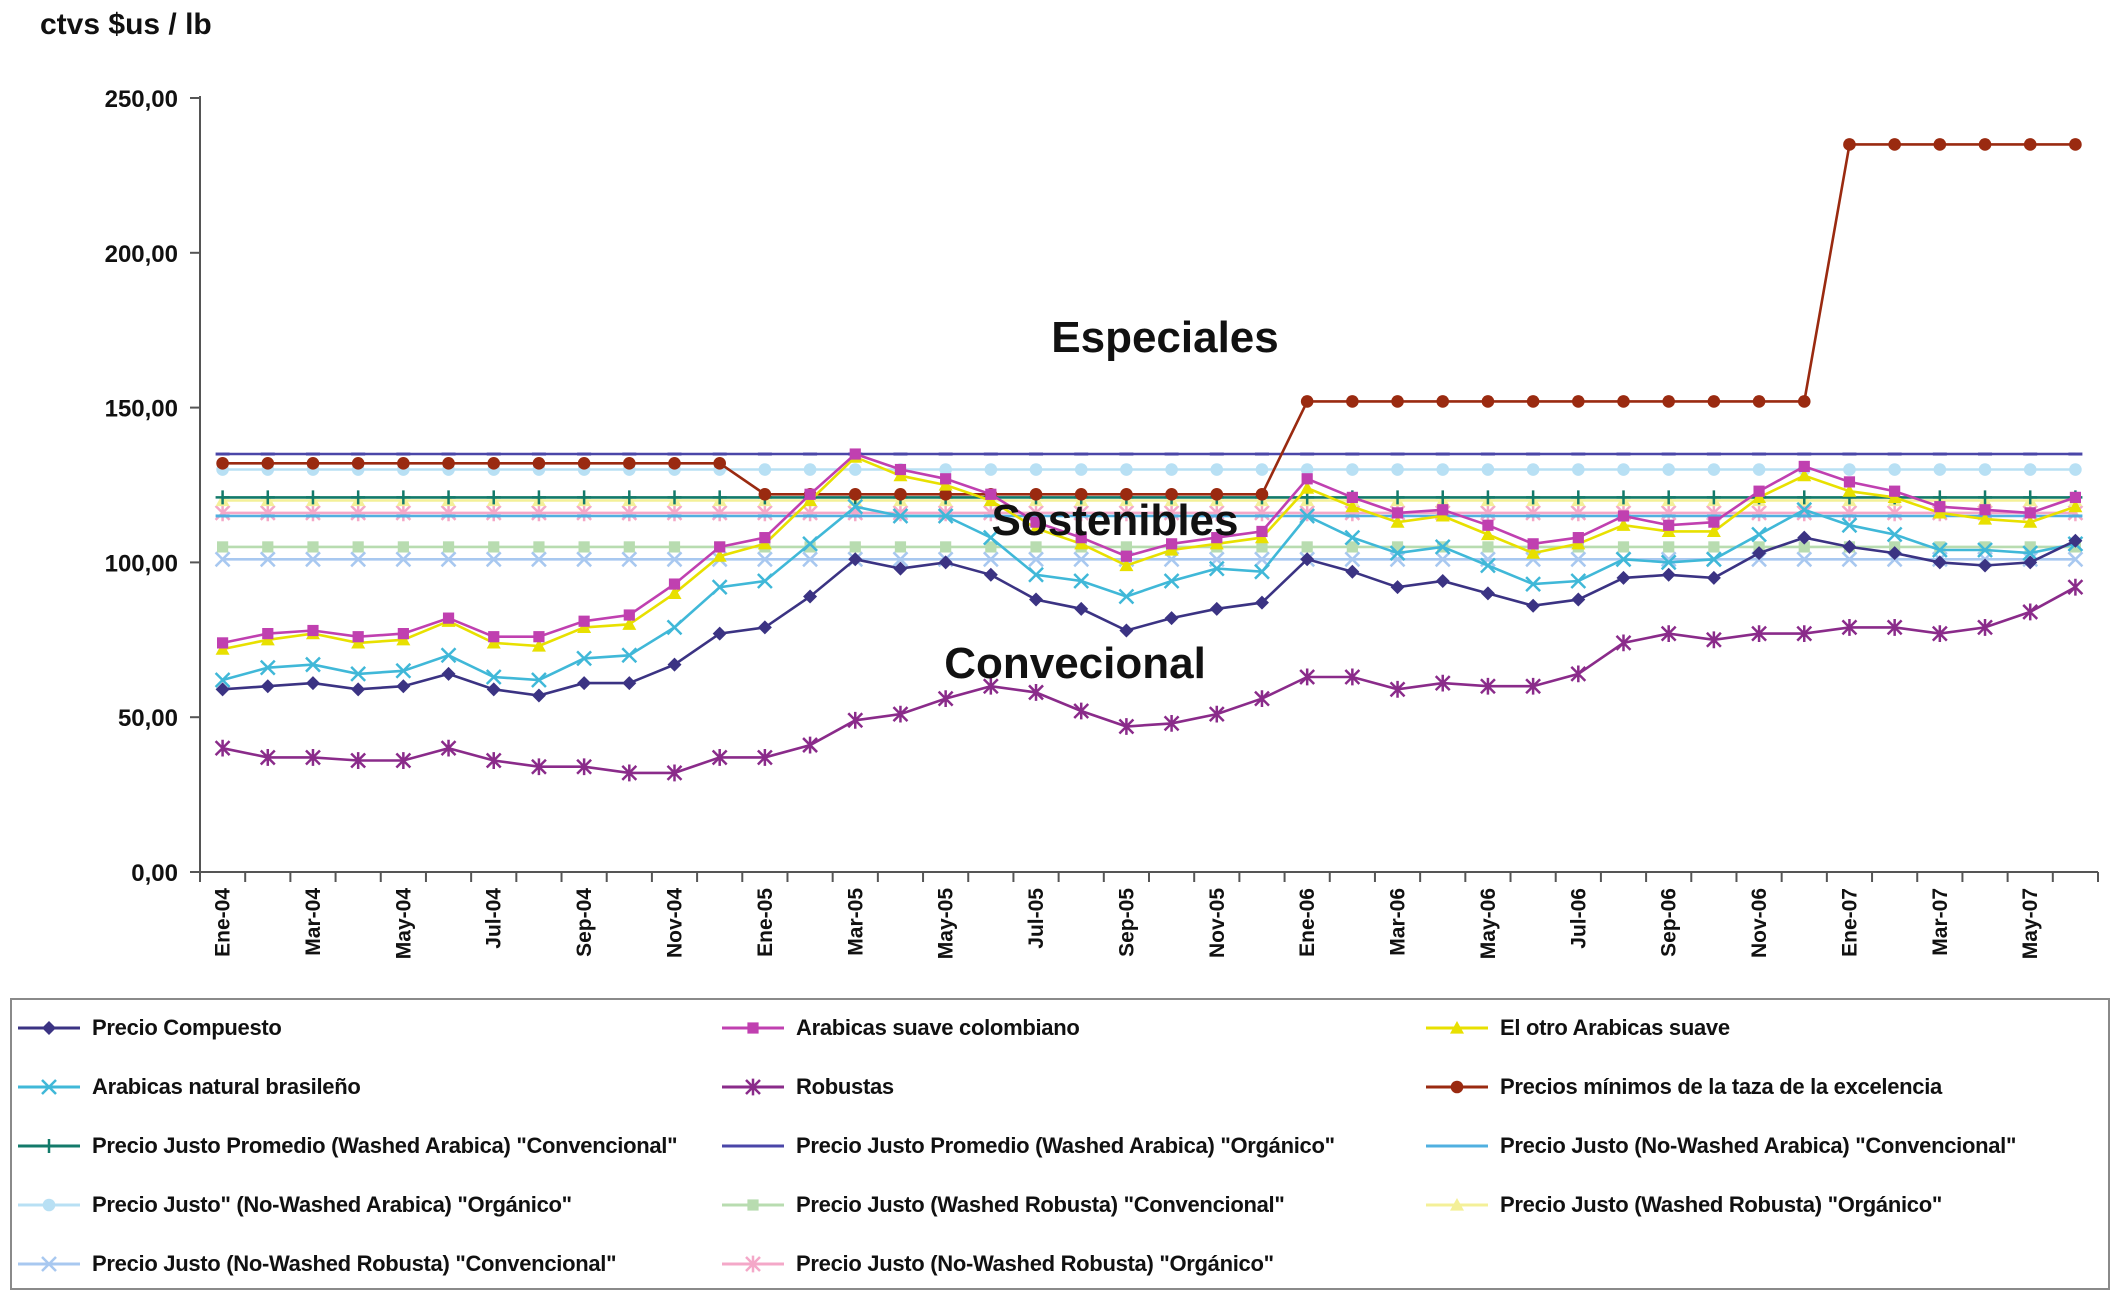 The height and width of the screenshot is (1296, 2115). I want to click on legend-label: El otro Arabicas suave, so click(1615, 1027).